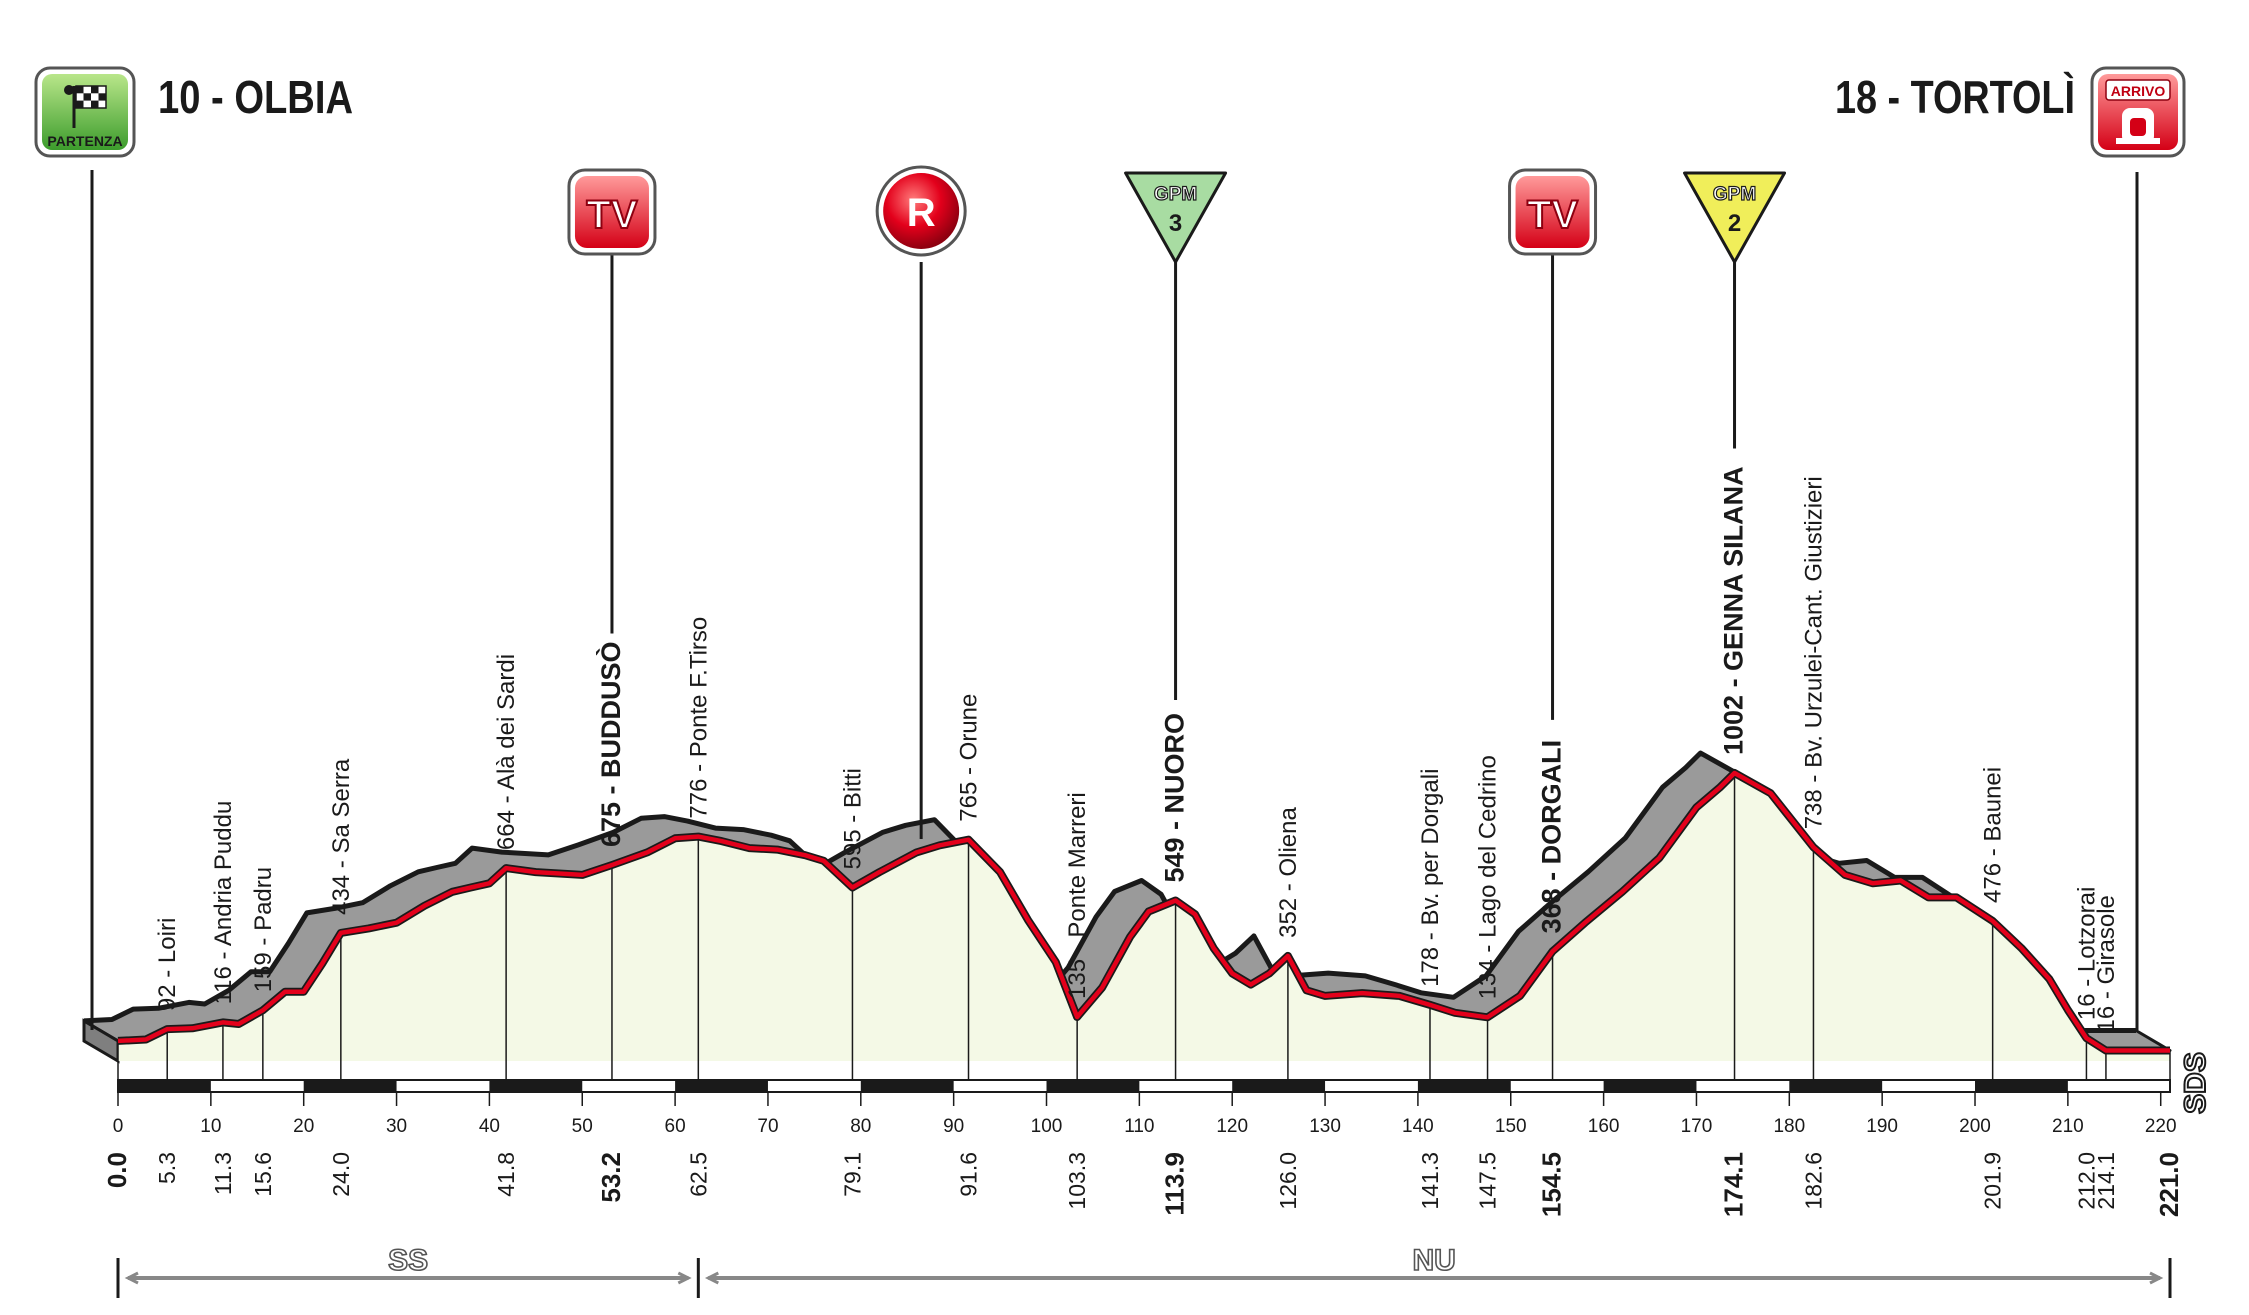 This screenshot has width=2249, height=1315. Describe the element at coordinates (1430, 878) in the screenshot. I see `place-label: 178 - Bv. per Dorgali` at that location.